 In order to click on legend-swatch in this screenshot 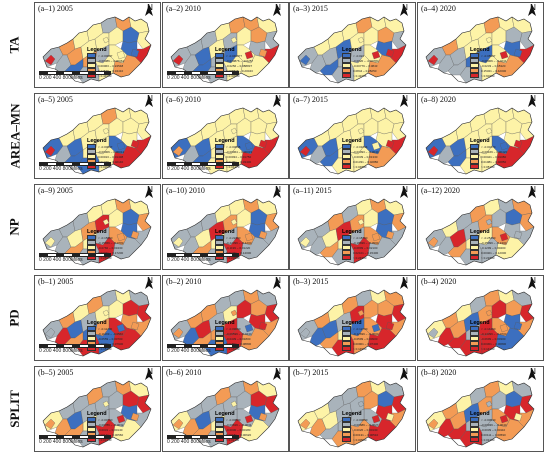, I will do `click(474, 166)`.